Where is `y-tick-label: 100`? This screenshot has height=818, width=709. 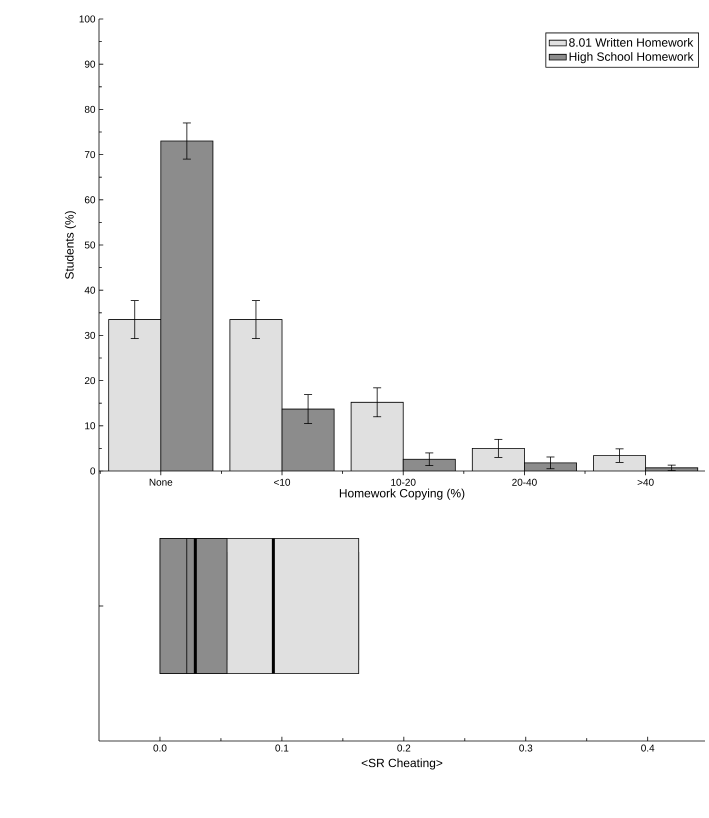 y-tick-label: 100 is located at coordinates (88, 19).